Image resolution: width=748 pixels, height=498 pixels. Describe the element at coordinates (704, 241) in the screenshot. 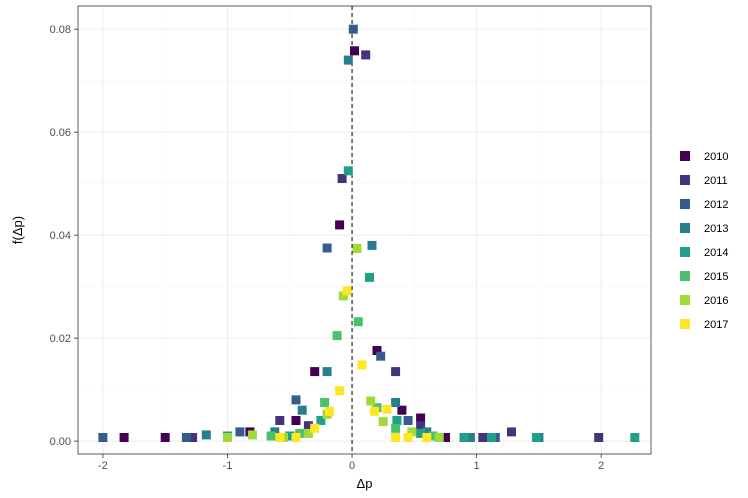

I see `legend: 2010 2011 2012 2013 2014 2015 2016 2017` at that location.